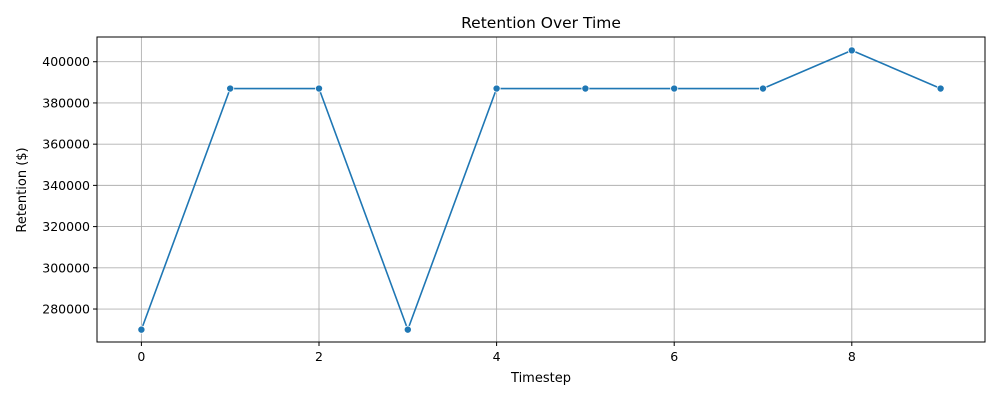 Image resolution: width=1000 pixels, height=400 pixels. I want to click on y-tick-label: 340000, so click(66, 185).